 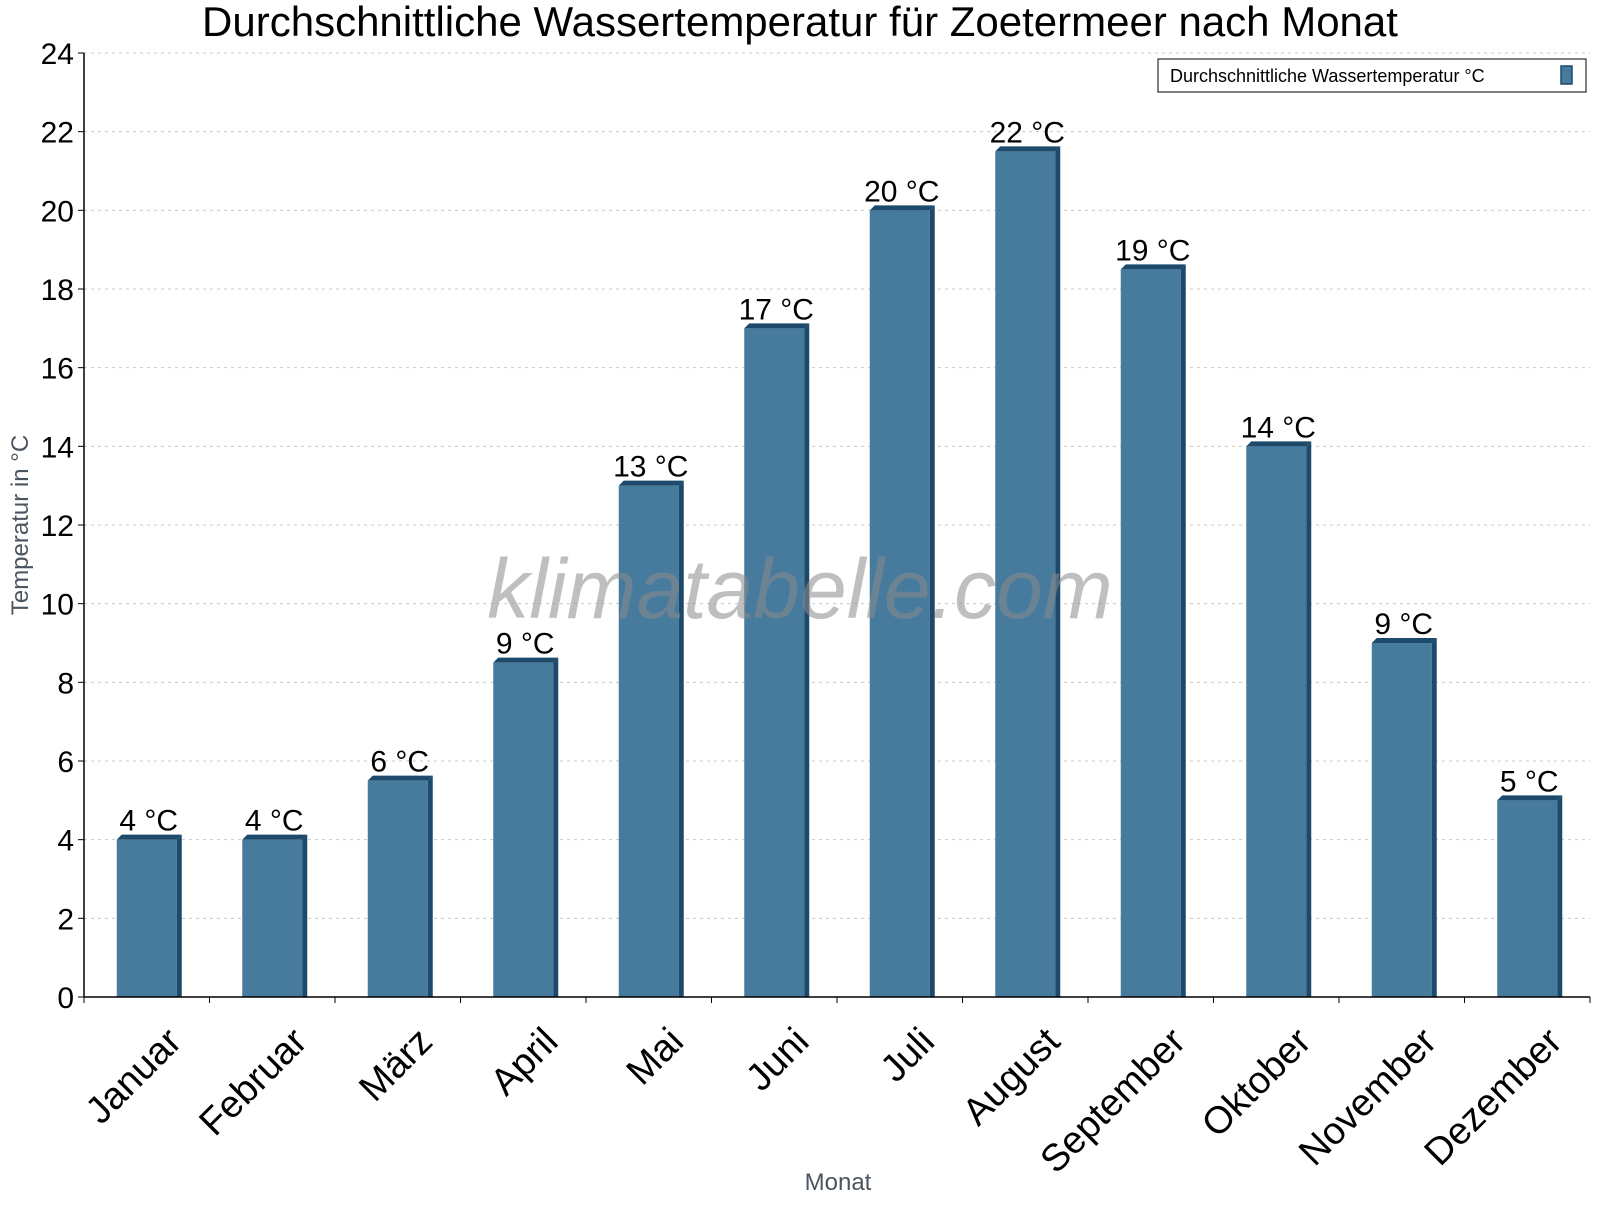 I want to click on y-tick-label: 10, so click(x=57, y=605).